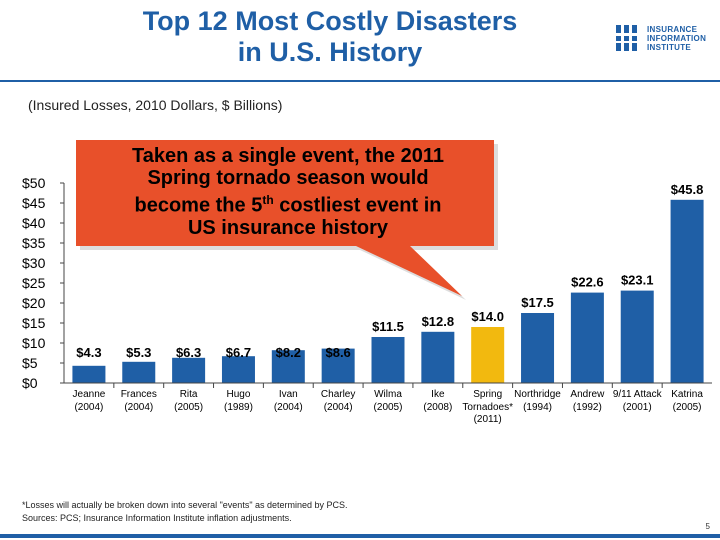  I want to click on x-tick-year: (2008), so click(437, 407).